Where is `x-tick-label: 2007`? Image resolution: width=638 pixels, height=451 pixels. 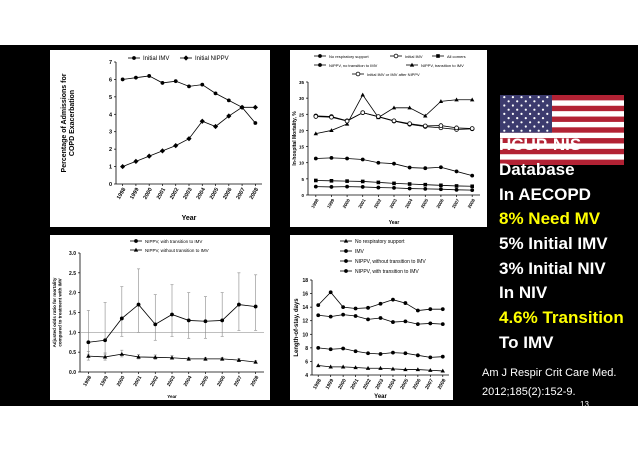 x-tick-label: 2007 is located at coordinates (238, 381).